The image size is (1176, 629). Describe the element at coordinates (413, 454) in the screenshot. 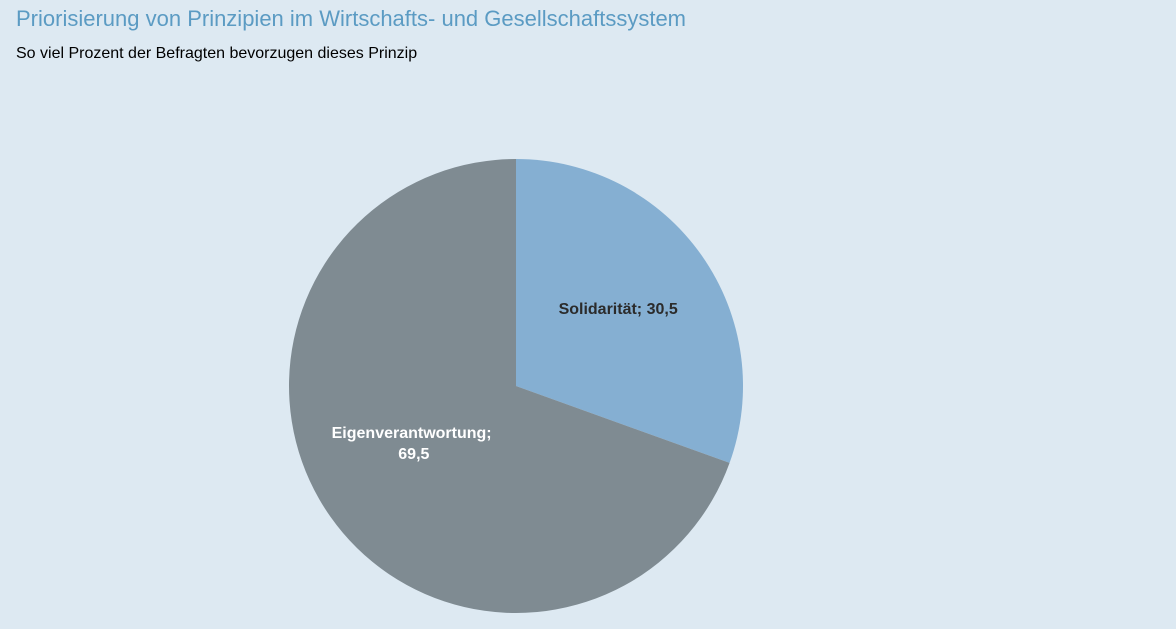

I see `data-label-line: 69,5` at that location.